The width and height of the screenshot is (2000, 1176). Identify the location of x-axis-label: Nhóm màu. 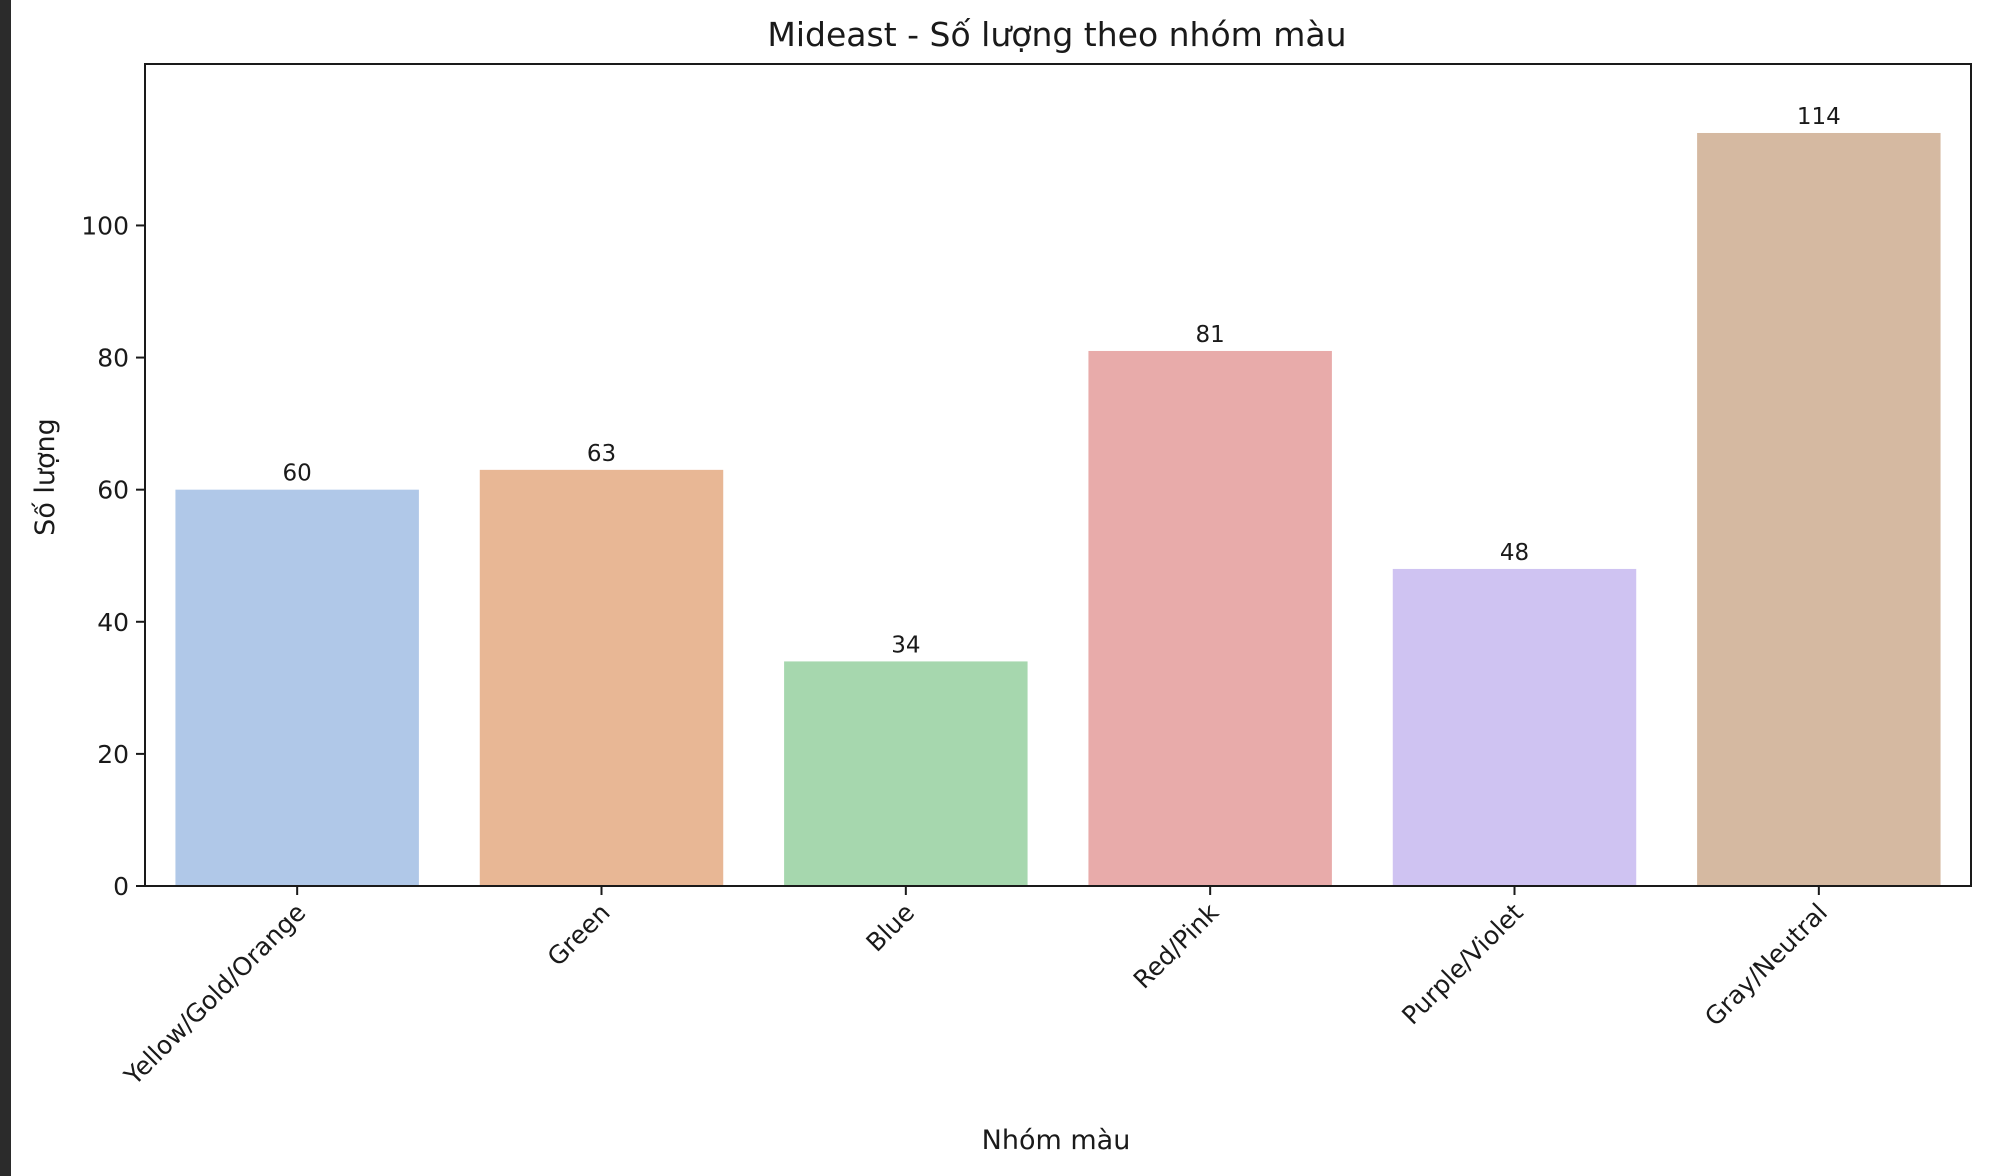
(1056, 1140).